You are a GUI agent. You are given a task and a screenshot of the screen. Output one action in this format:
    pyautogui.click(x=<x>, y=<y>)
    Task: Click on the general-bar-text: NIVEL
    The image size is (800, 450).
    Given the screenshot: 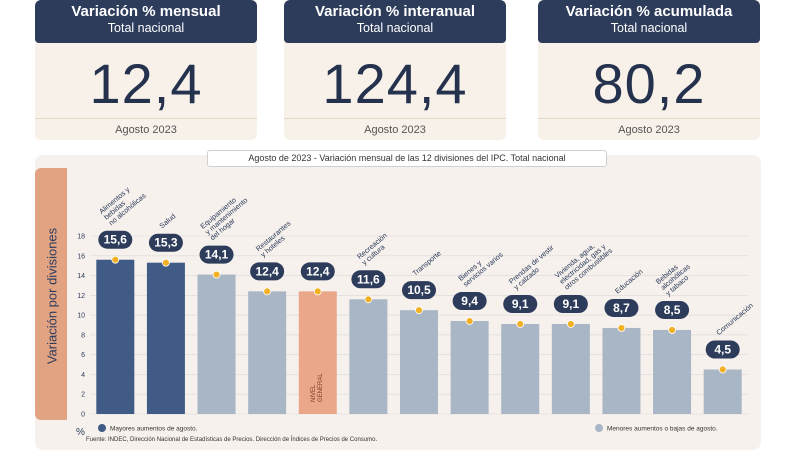 What is the action you would take?
    pyautogui.click(x=314, y=393)
    